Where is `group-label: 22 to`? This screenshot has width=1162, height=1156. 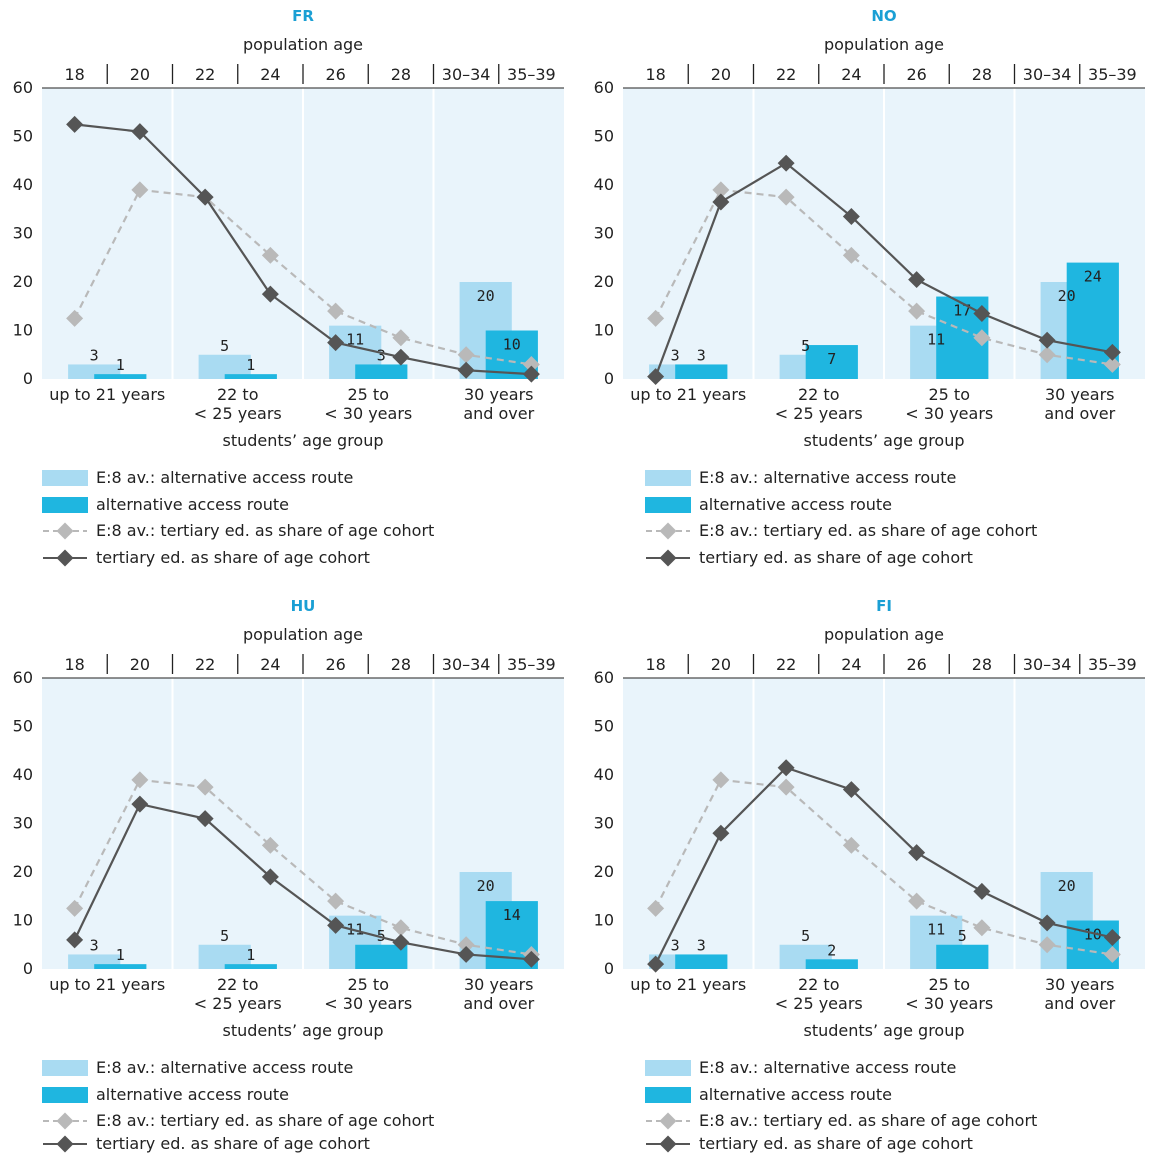 group-label: 22 to is located at coordinates (238, 394).